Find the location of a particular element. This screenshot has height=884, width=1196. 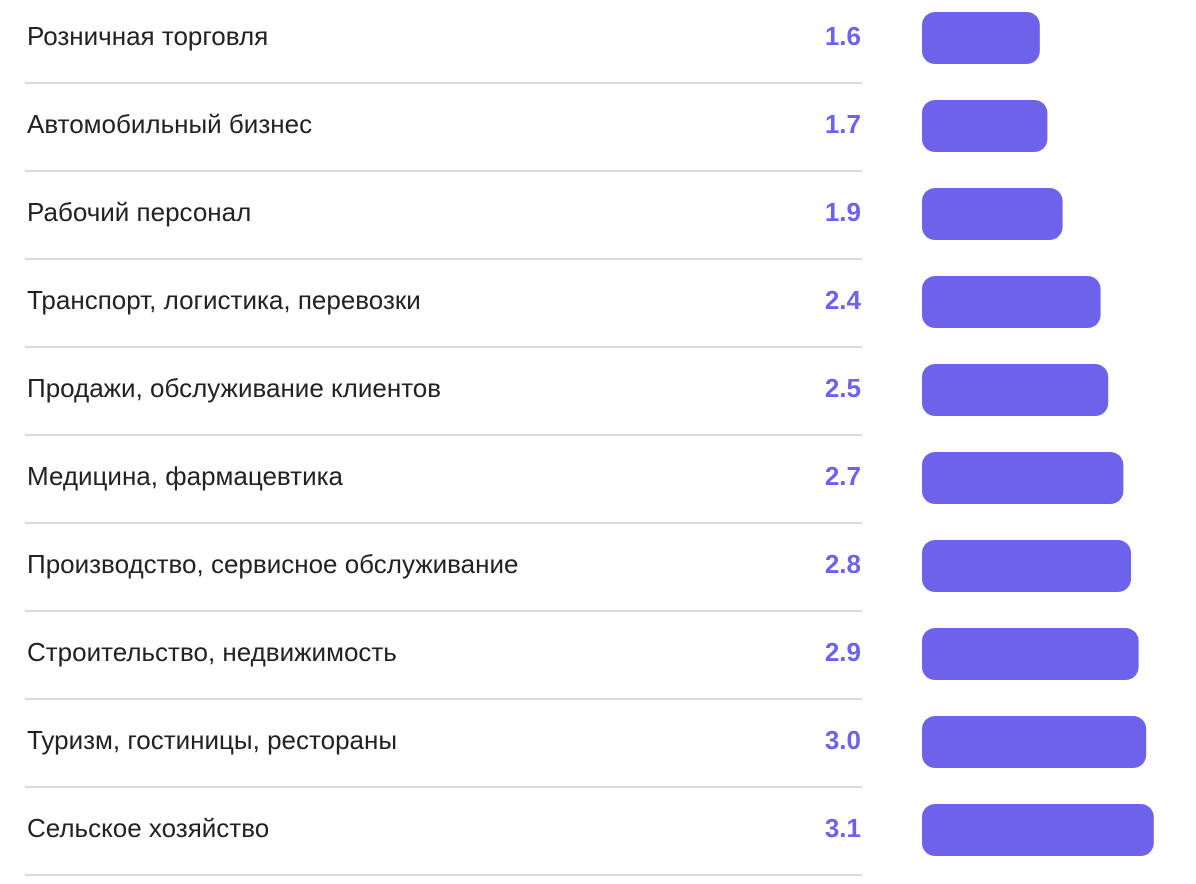

category-label: Транспорт, логистика, перевозки is located at coordinates (224, 300).